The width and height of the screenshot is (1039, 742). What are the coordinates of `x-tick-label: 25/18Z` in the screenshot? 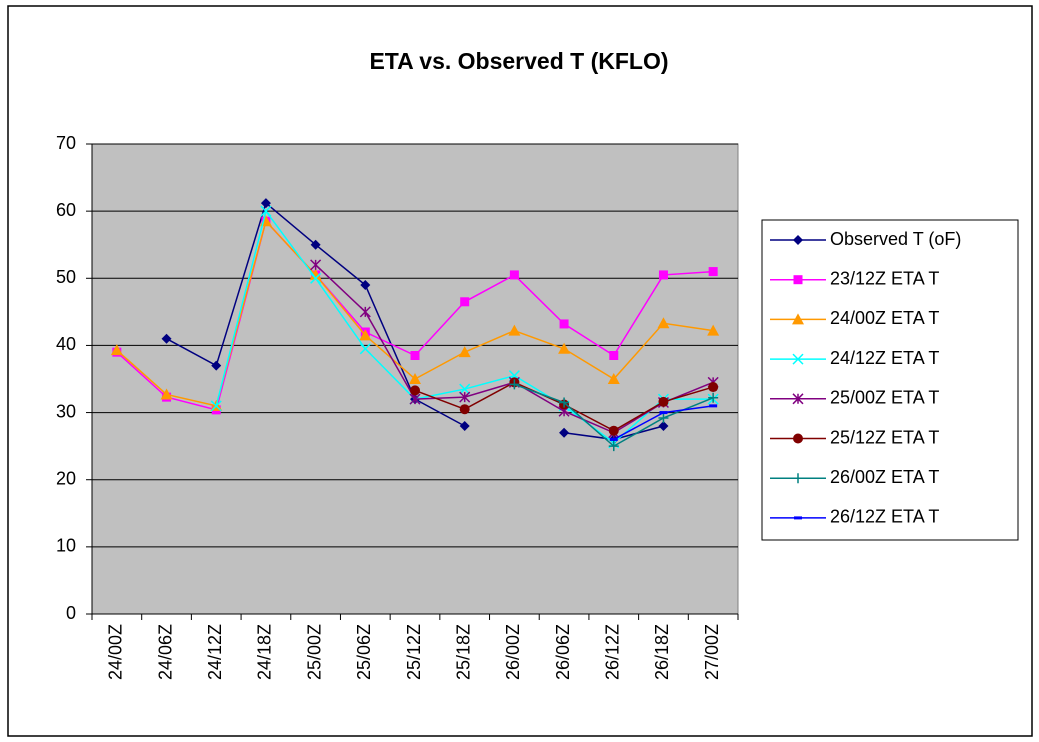 It's located at (463, 652).